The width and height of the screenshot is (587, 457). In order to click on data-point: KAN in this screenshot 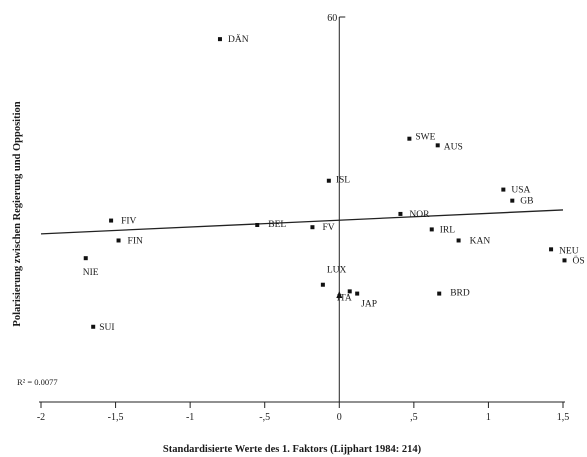, I will do `click(473, 241)`.